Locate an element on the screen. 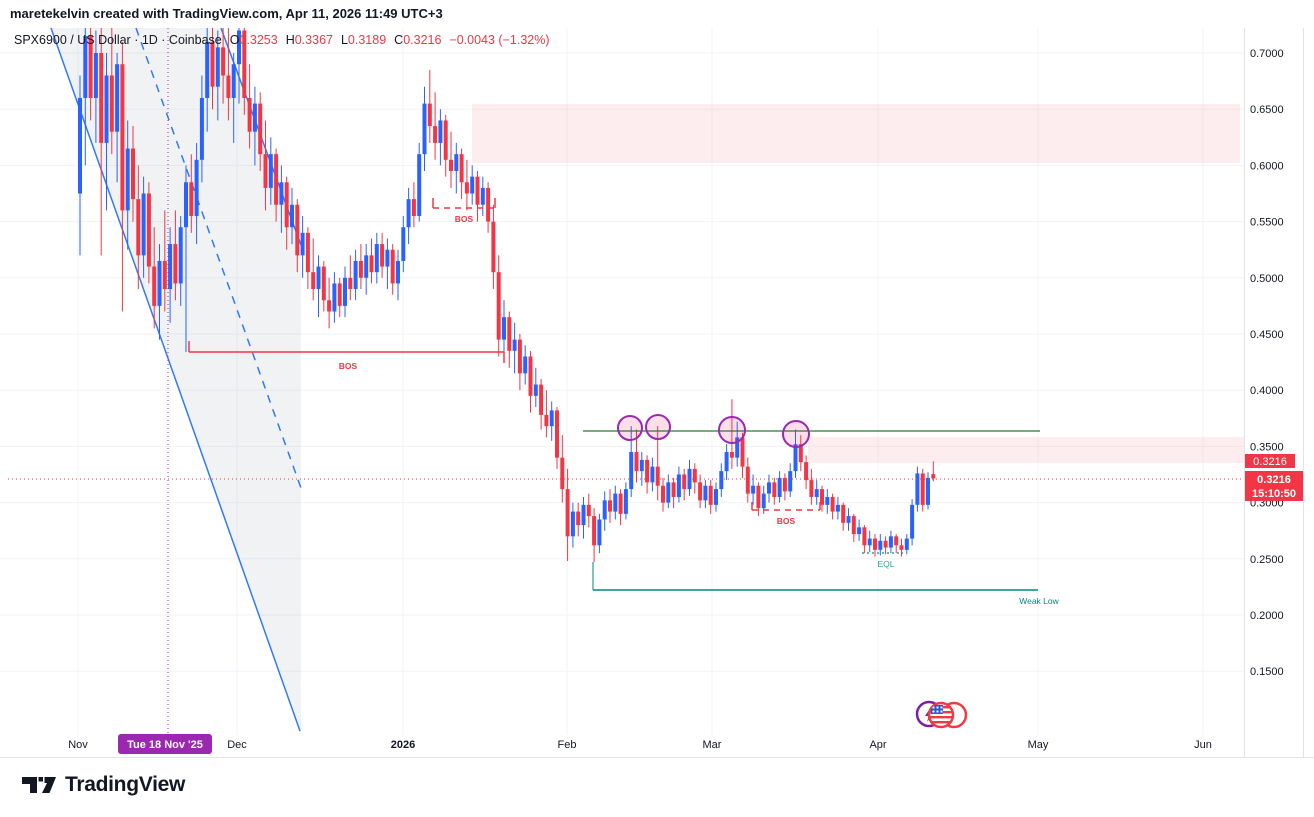  price-axis is located at coordinates (1279, 392).